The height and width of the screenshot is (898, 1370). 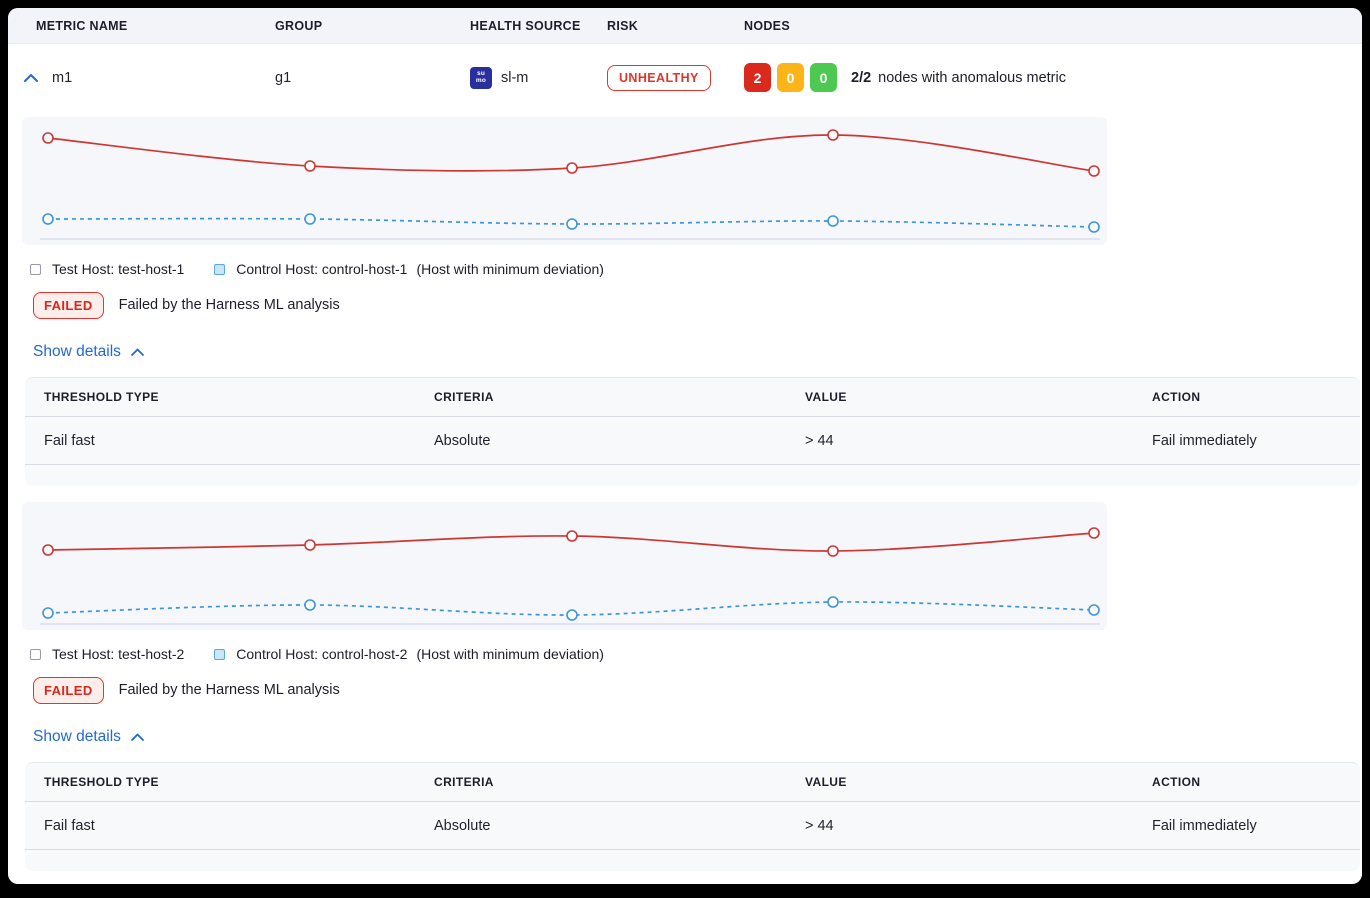 What do you see at coordinates (515, 77) in the screenshot?
I see `health-source-value: sl-m` at bounding box center [515, 77].